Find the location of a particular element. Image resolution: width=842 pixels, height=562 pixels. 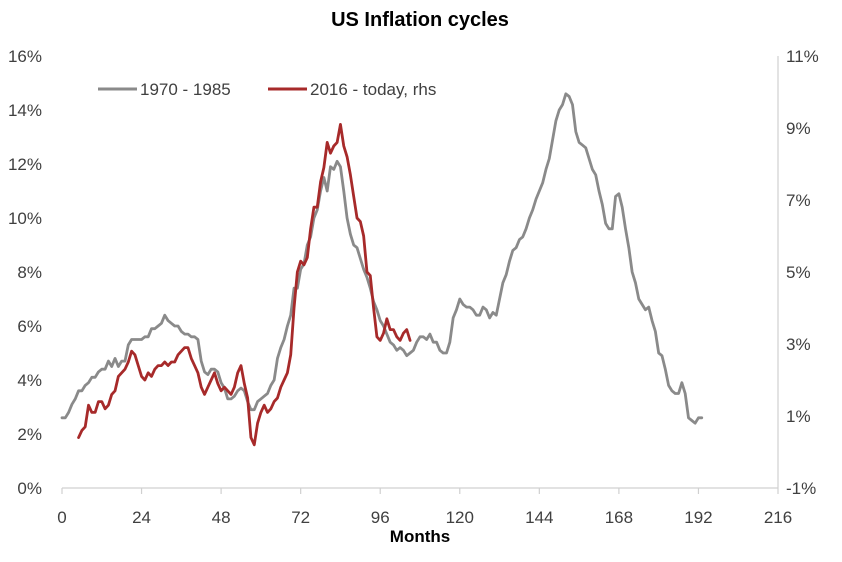

x-tick-label: 192 is located at coordinates (698, 517).